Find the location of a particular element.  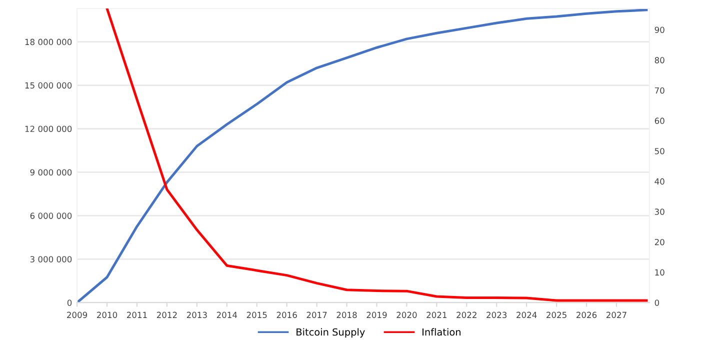

y-tick-label: 0 is located at coordinates (69, 303).